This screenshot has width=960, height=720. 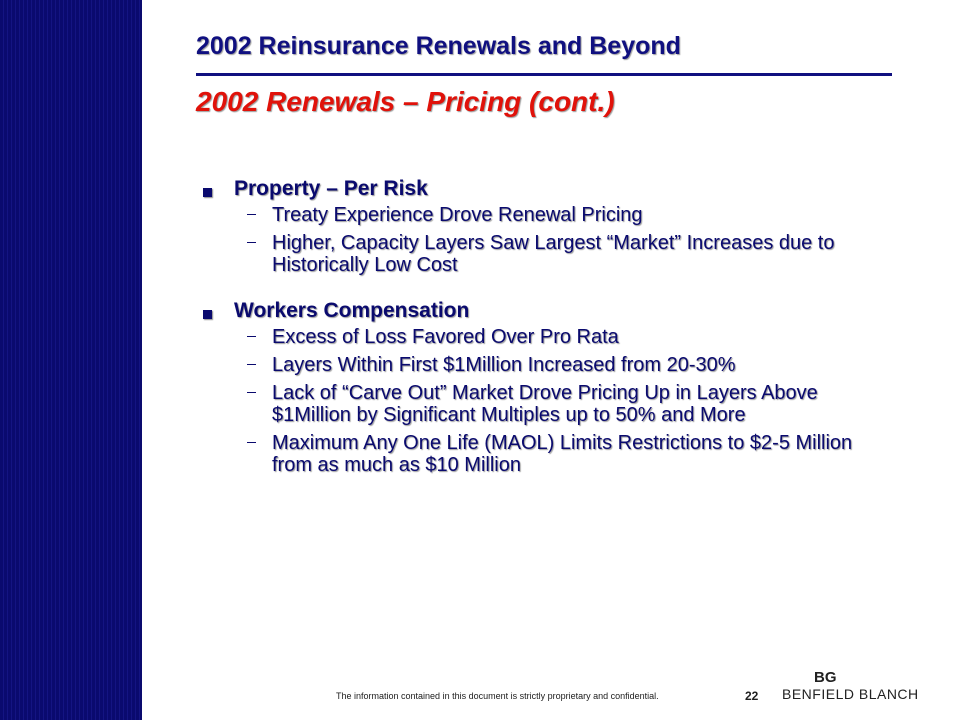 What do you see at coordinates (445, 337) in the screenshot?
I see `list-item-text: Excess of Loss Favored Over Pro Rata` at bounding box center [445, 337].